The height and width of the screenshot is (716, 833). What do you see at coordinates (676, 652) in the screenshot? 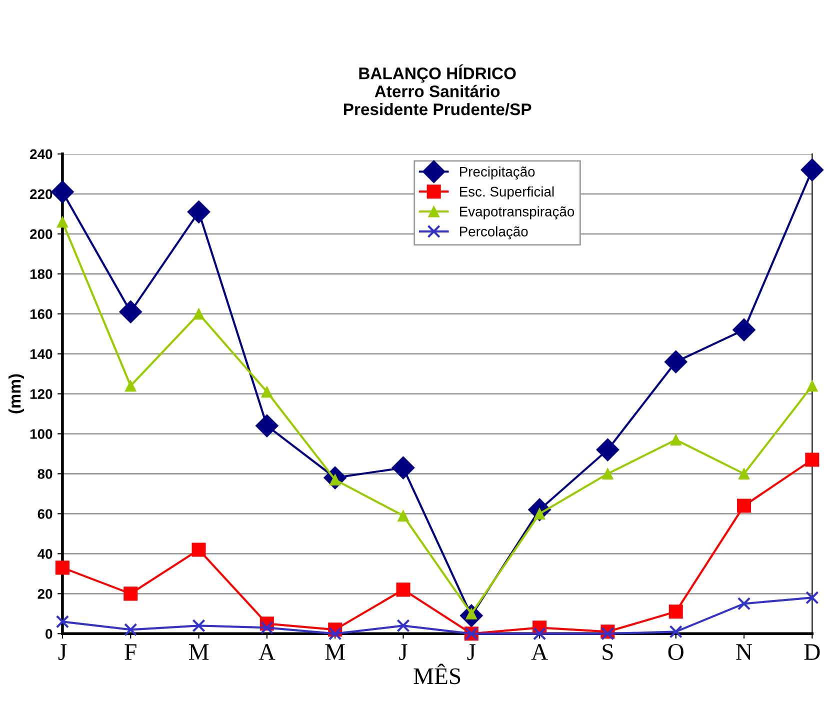
I see `x-tick-label: O` at bounding box center [676, 652].